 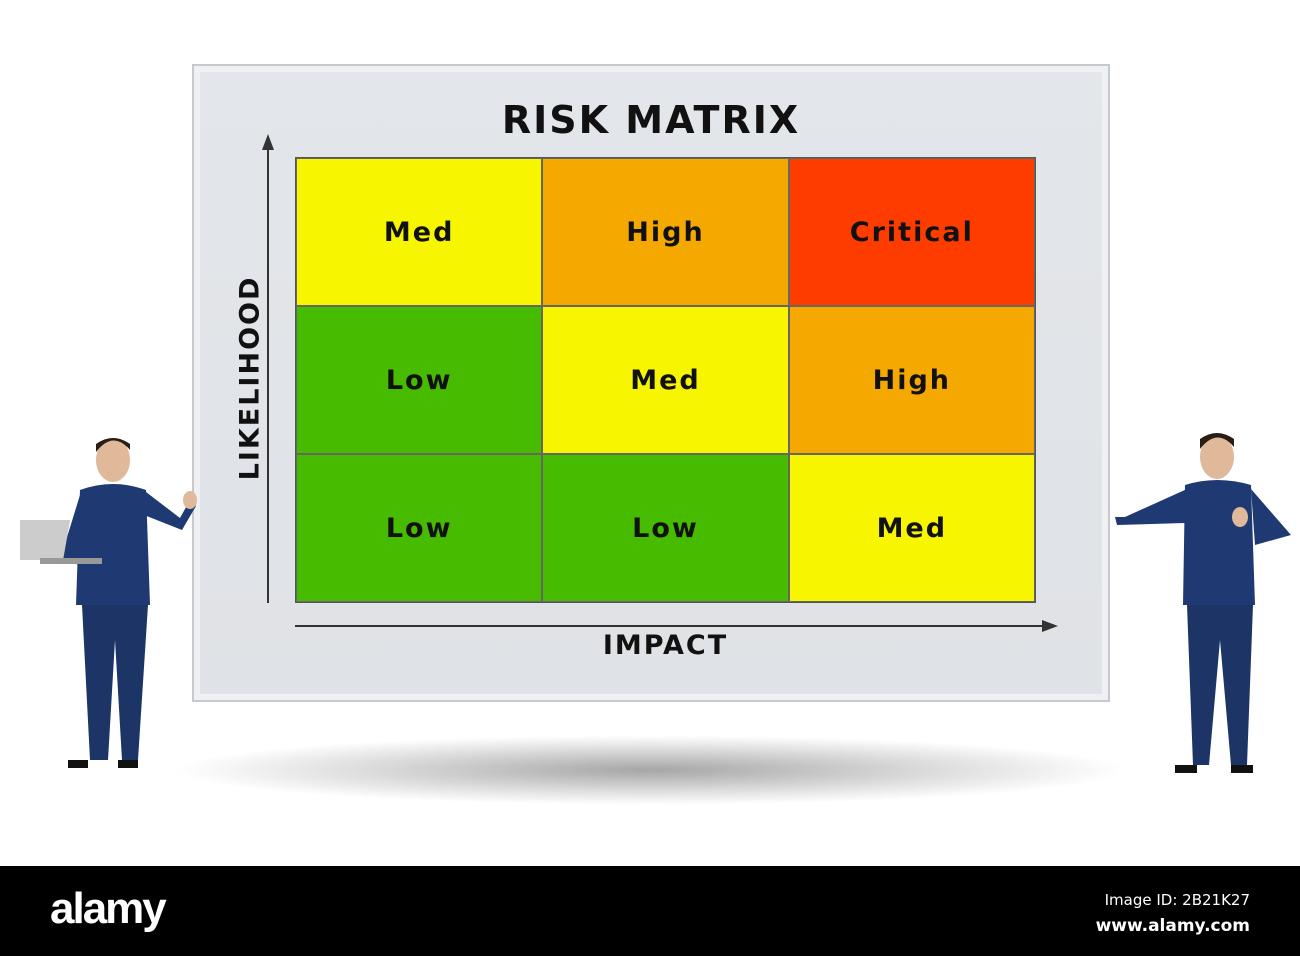 I want to click on diagram-title: RISK MATRIX, so click(x=651, y=120).